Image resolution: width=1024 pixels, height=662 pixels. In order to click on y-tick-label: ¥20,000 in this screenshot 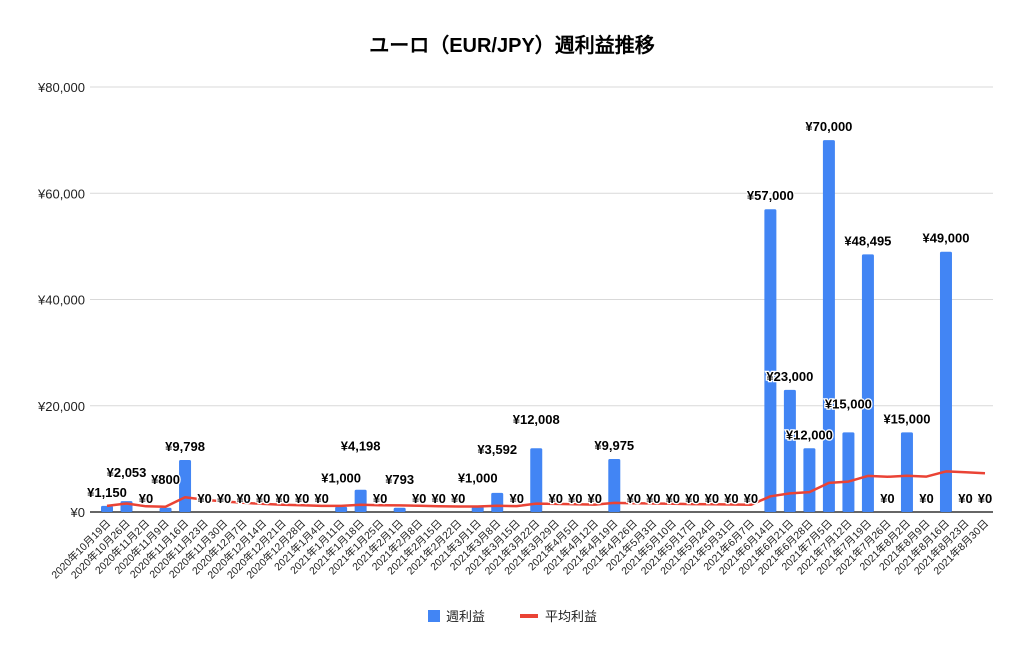, I will do `click(61, 406)`.